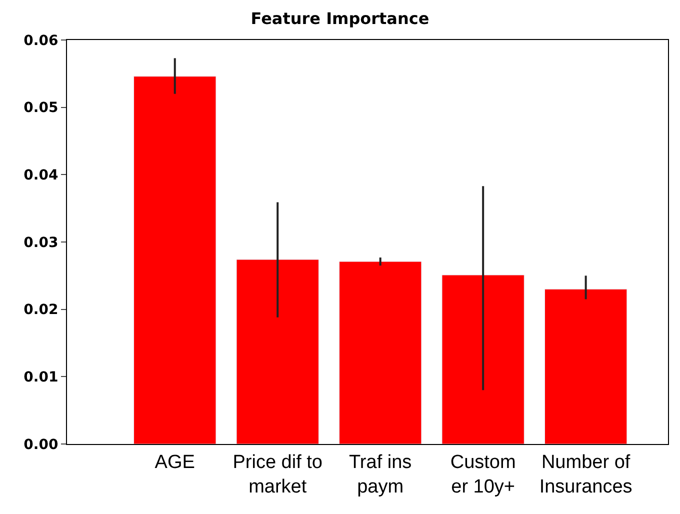 The height and width of the screenshot is (514, 680). Describe the element at coordinates (277, 475) in the screenshot. I see `x-tick-label: Price dif to market` at that location.